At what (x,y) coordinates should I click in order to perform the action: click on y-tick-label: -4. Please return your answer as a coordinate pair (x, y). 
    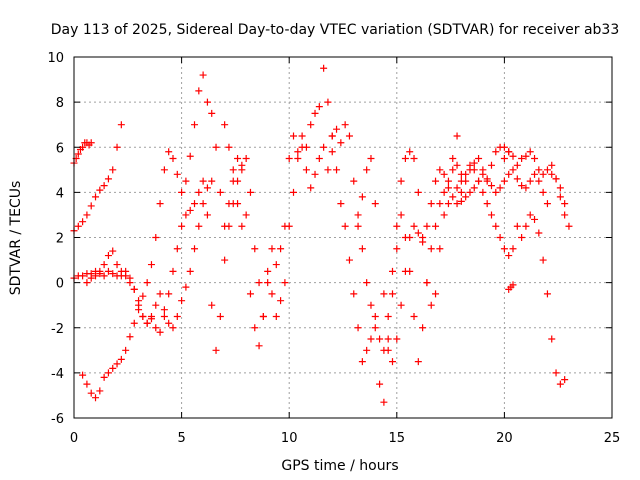
    Looking at the image, I should click on (57, 374).